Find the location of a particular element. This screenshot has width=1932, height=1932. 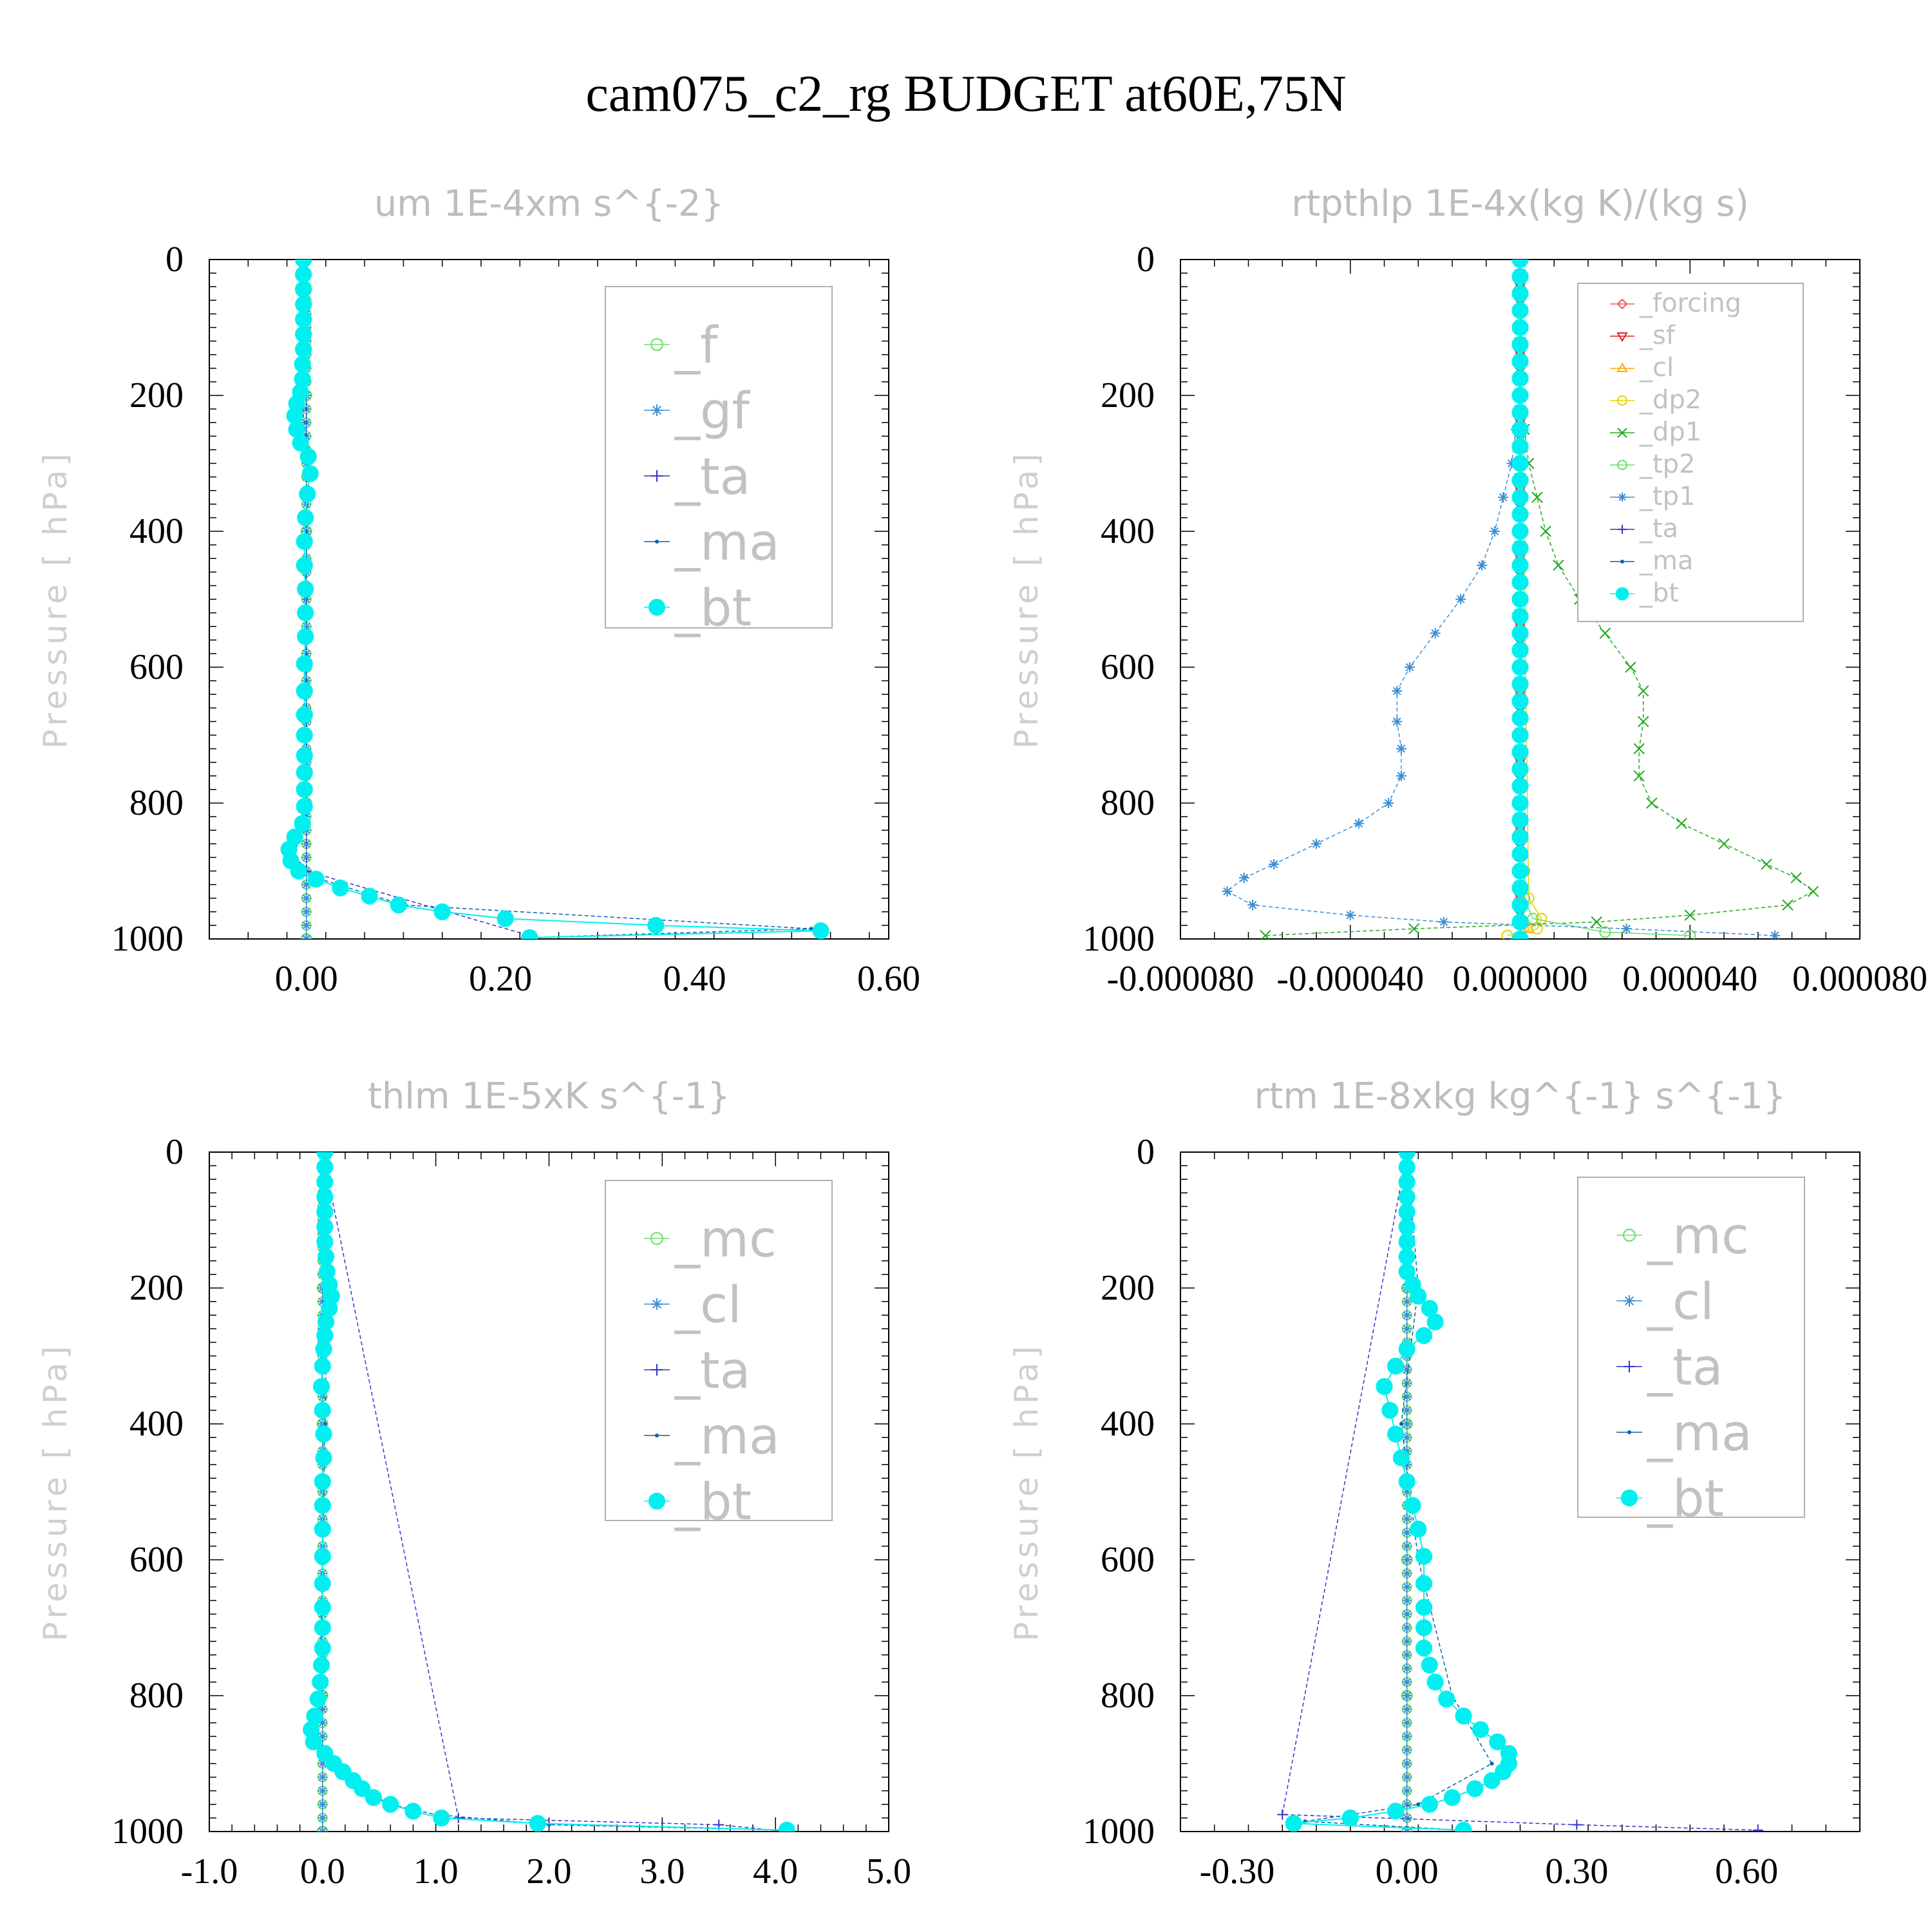

y-tick-label: 600 is located at coordinates (1128, 1560).